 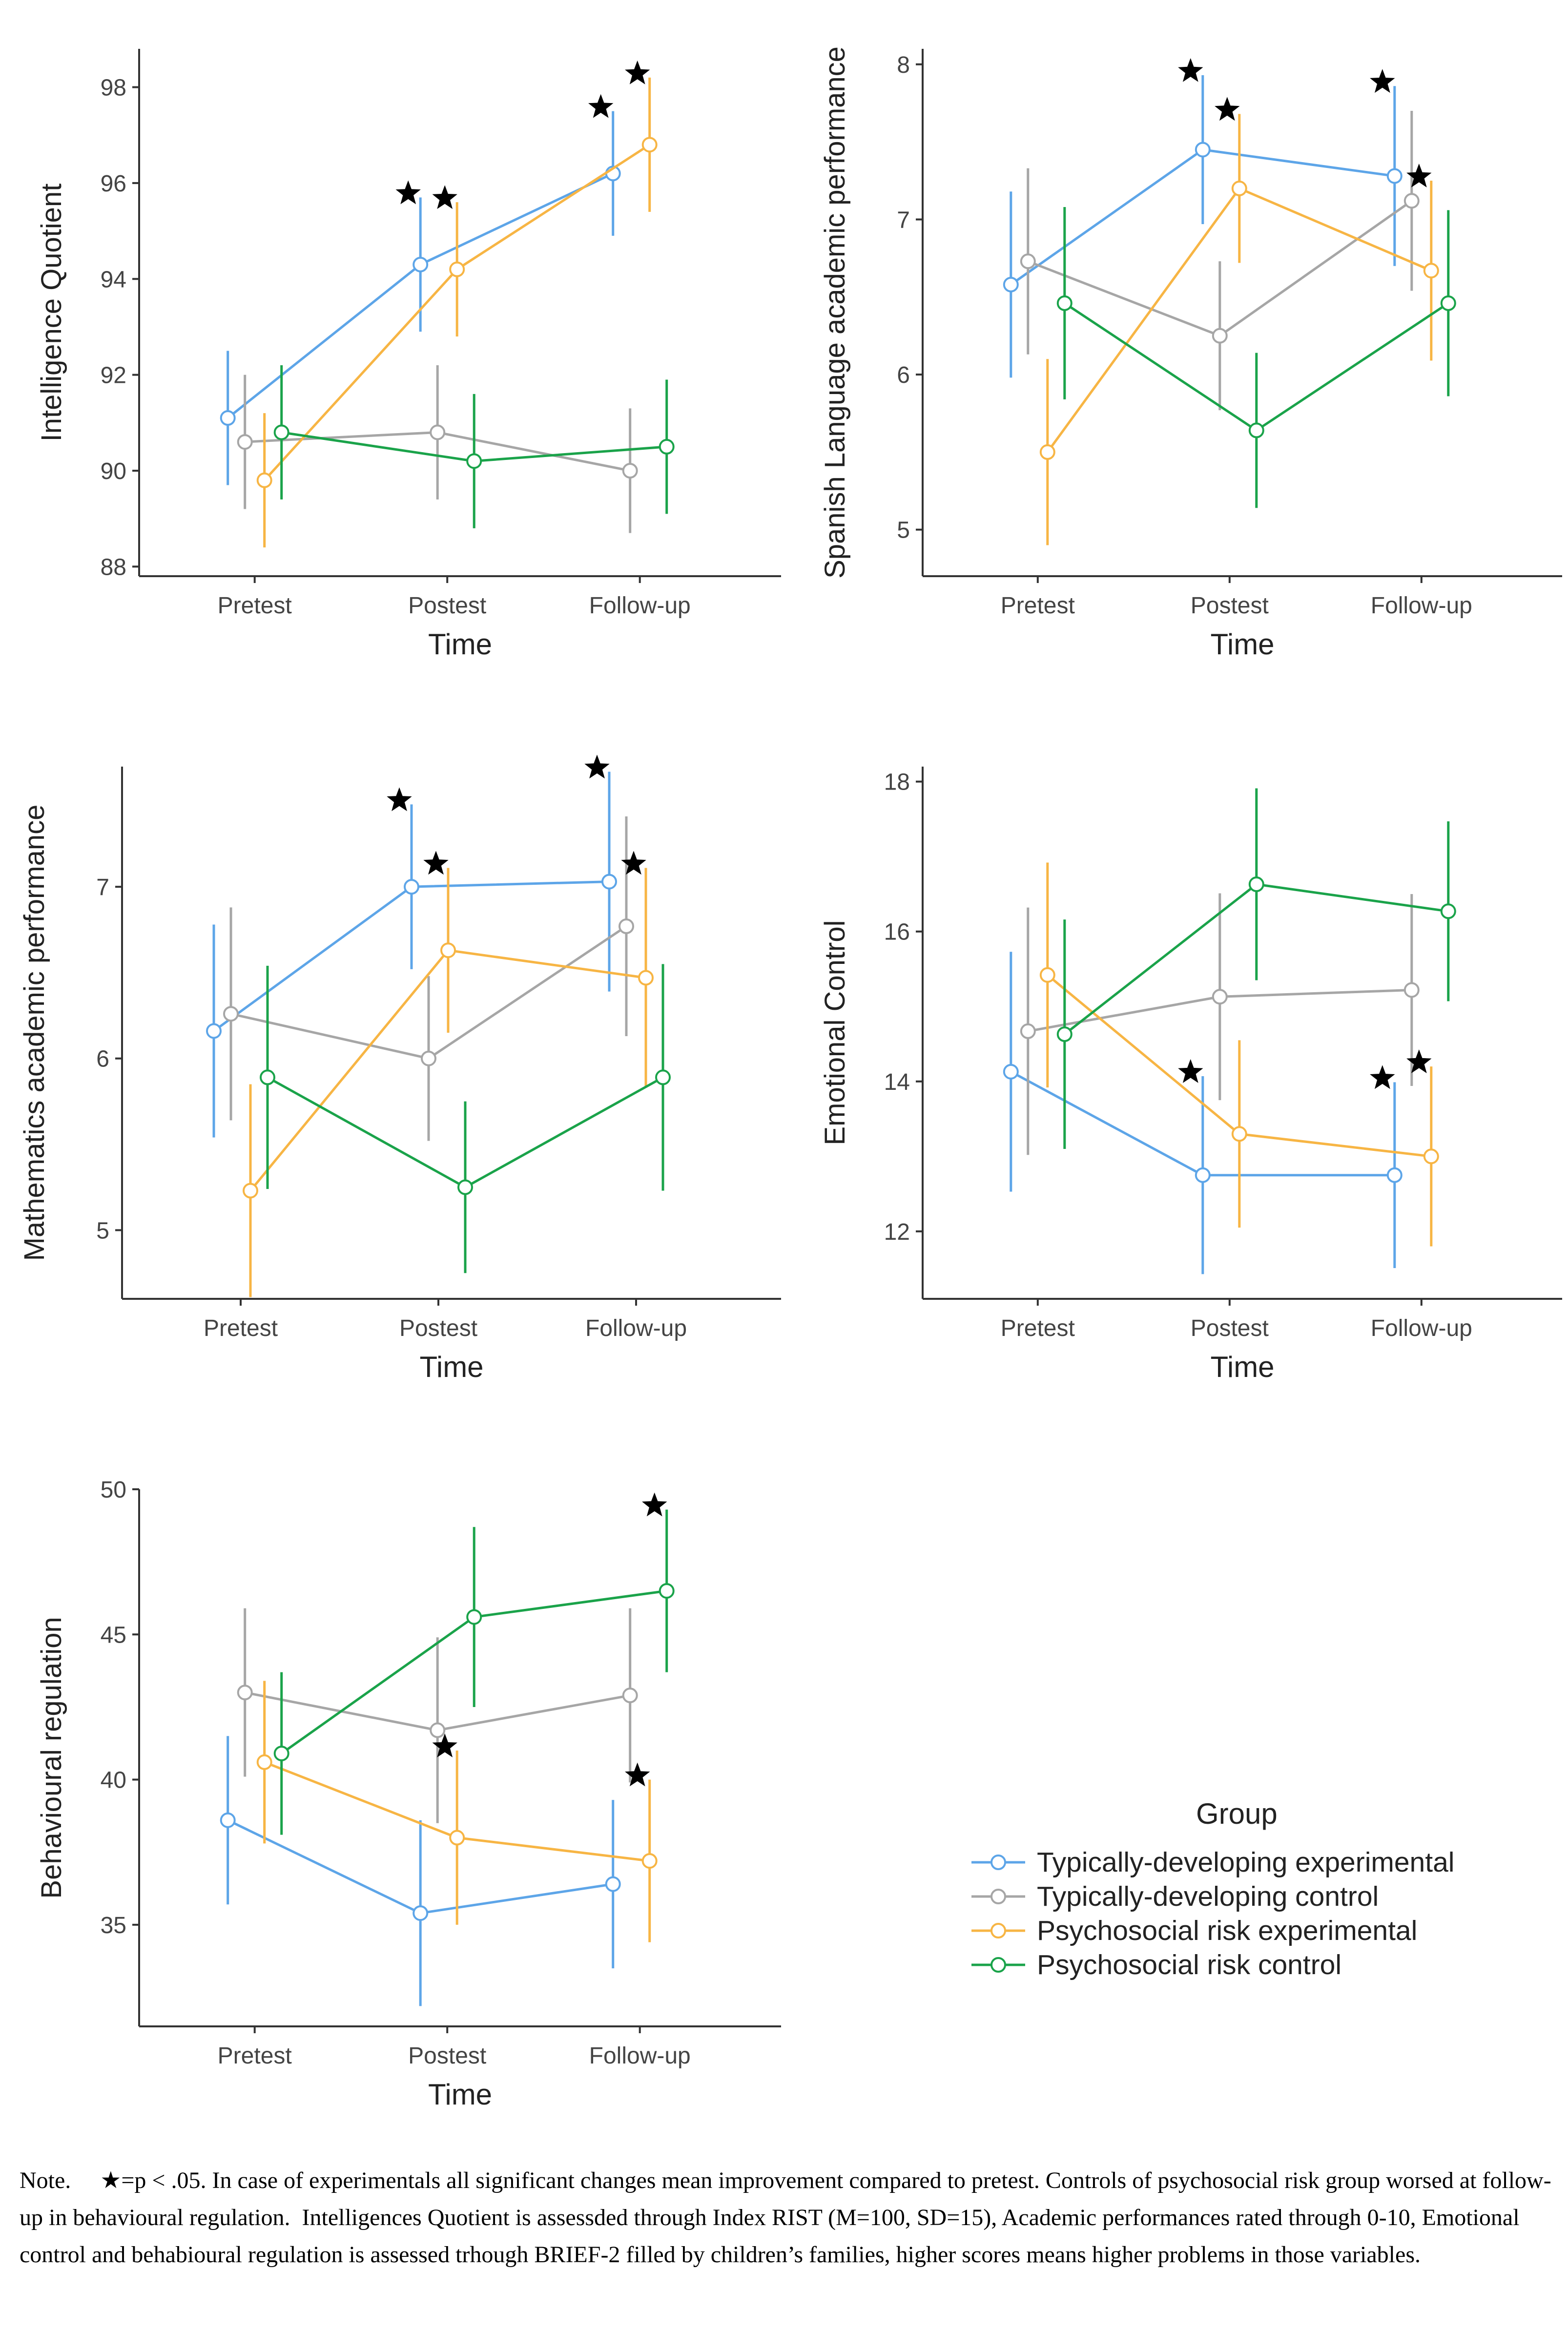 I want to click on y-tick-label: 88, so click(x=114, y=567).